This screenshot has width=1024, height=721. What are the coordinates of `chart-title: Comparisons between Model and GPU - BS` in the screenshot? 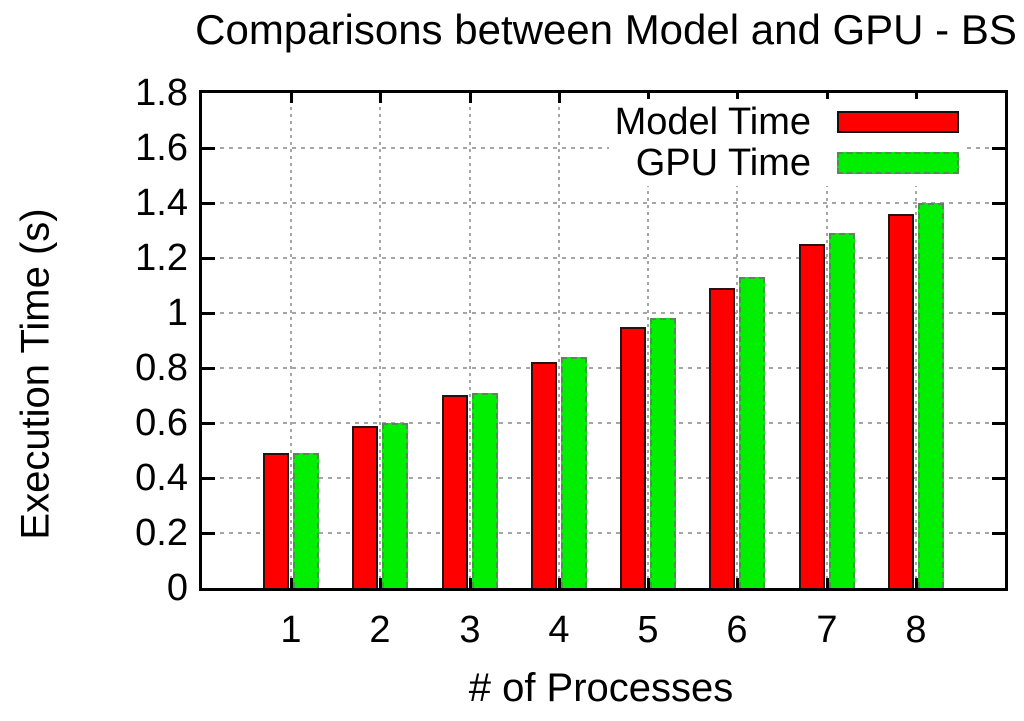 It's located at (606, 29).